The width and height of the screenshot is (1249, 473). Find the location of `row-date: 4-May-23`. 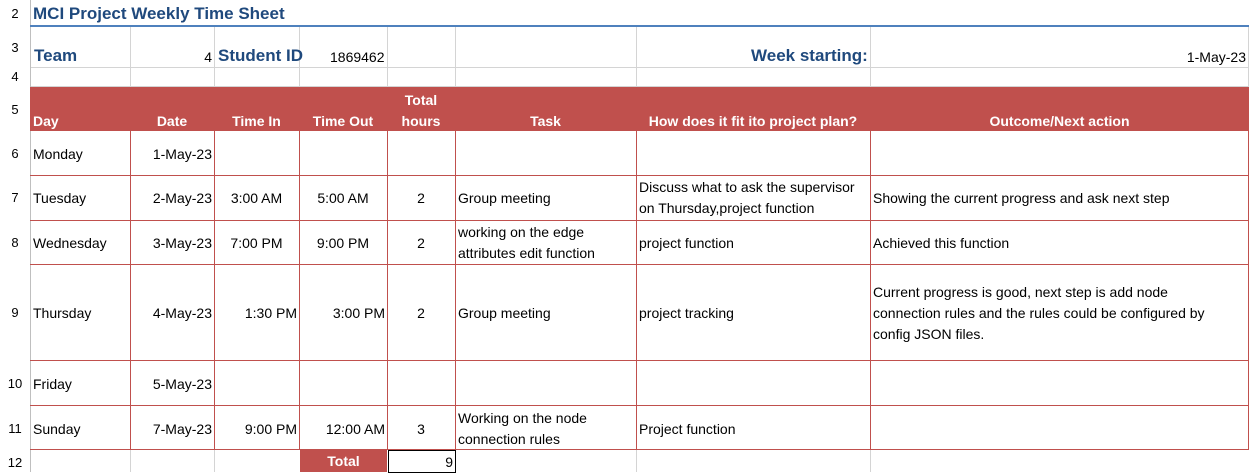

row-date: 4-May-23 is located at coordinates (182, 313).